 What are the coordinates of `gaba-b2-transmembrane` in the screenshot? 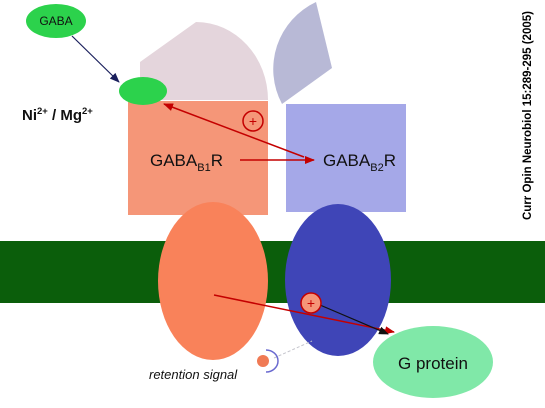 It's located at (338, 280).